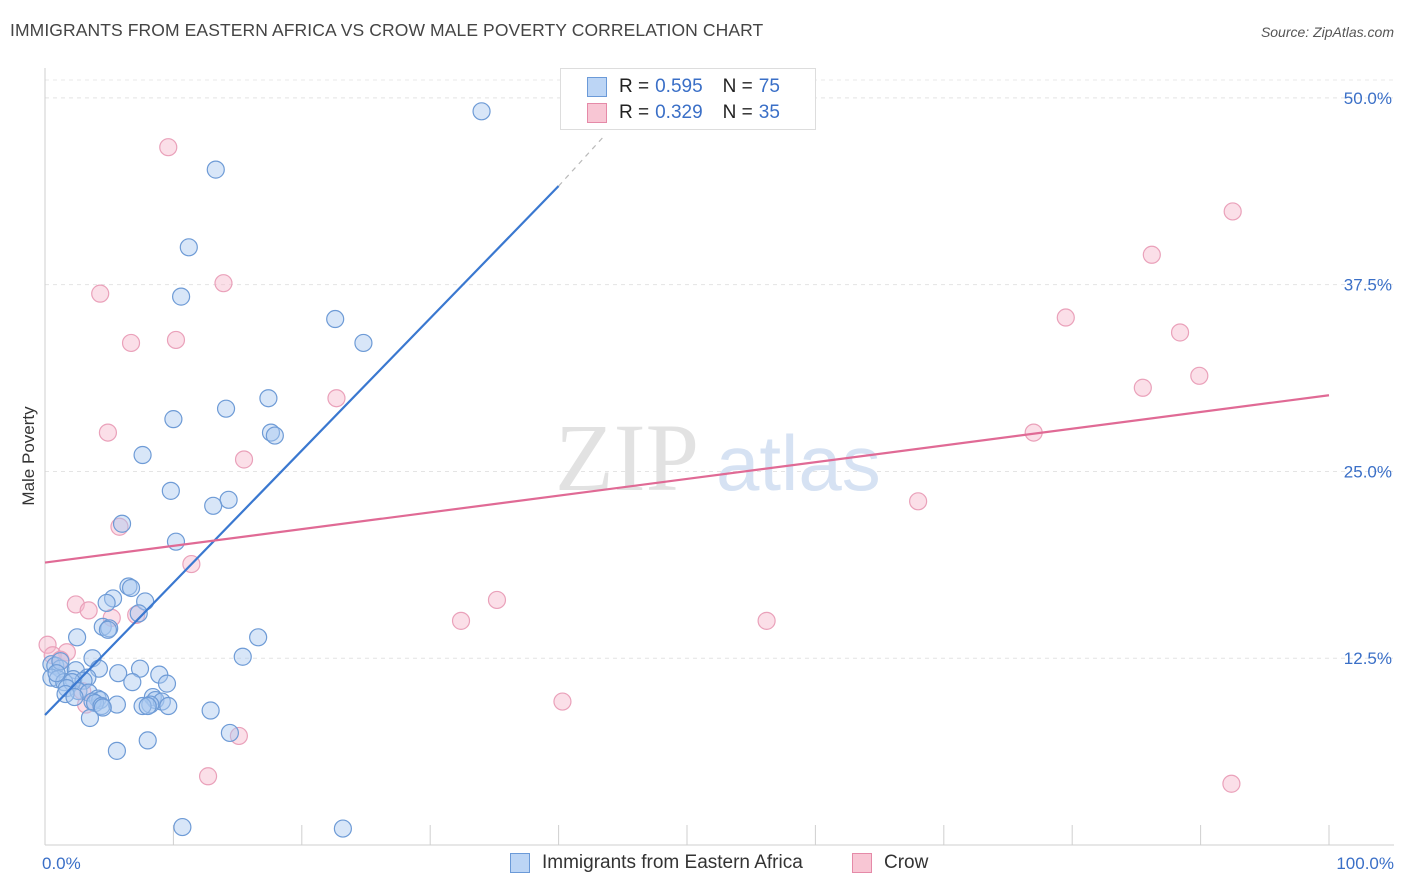 Image resolution: width=1406 pixels, height=892 pixels. I want to click on legend-row-crow: R = 0.329 N = 35, so click(683, 113).